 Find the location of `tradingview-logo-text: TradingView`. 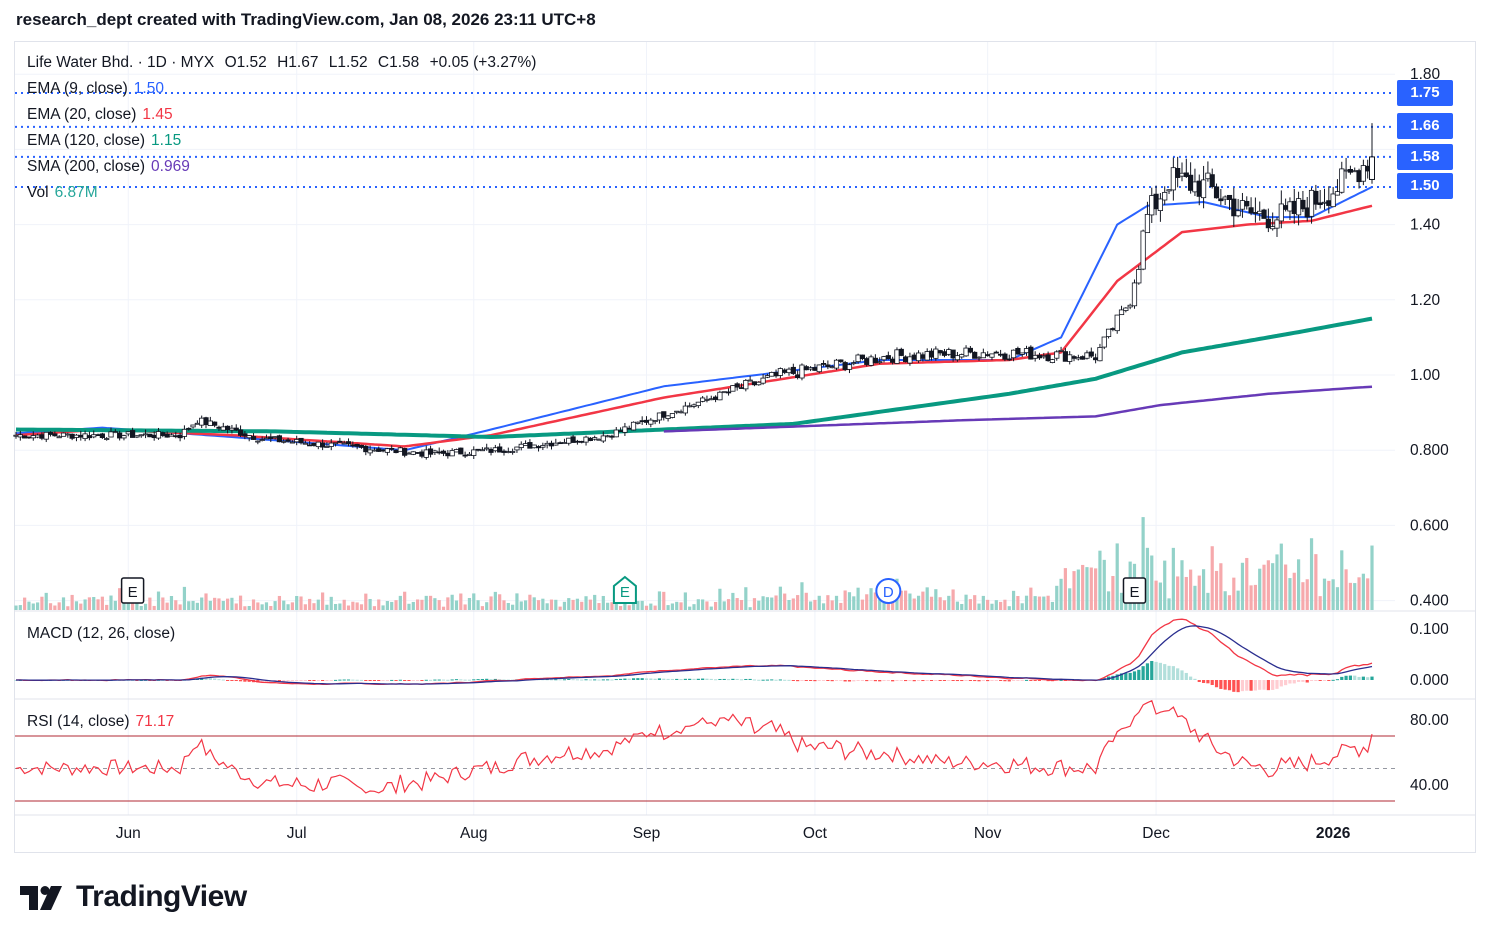

tradingview-logo-text: TradingView is located at coordinates (161, 896).